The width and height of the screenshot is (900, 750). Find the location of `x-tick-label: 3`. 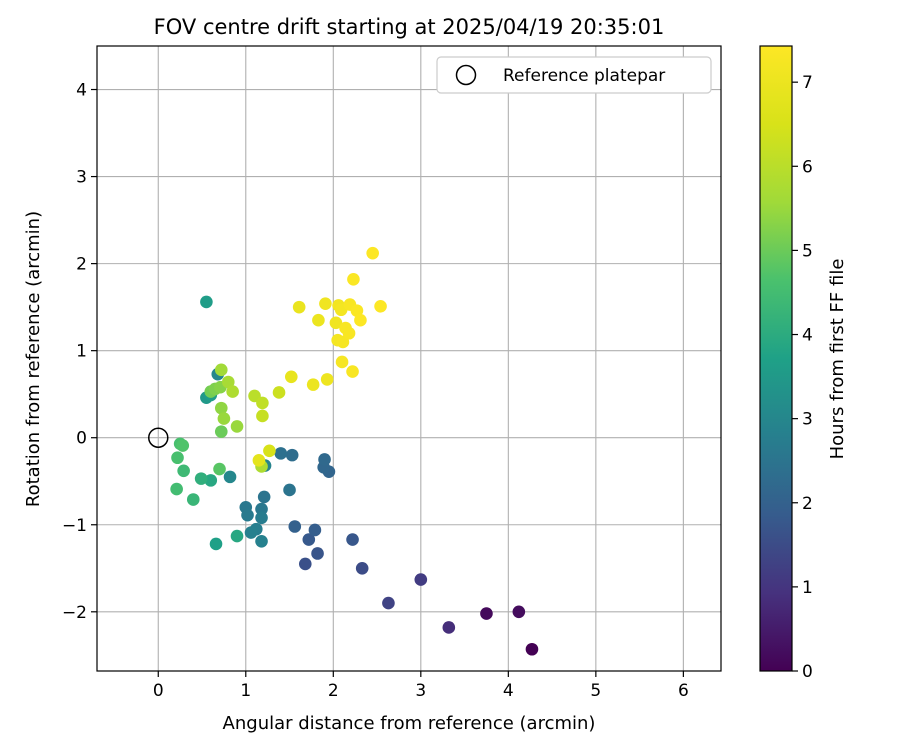

x-tick-label: 3 is located at coordinates (420, 691).